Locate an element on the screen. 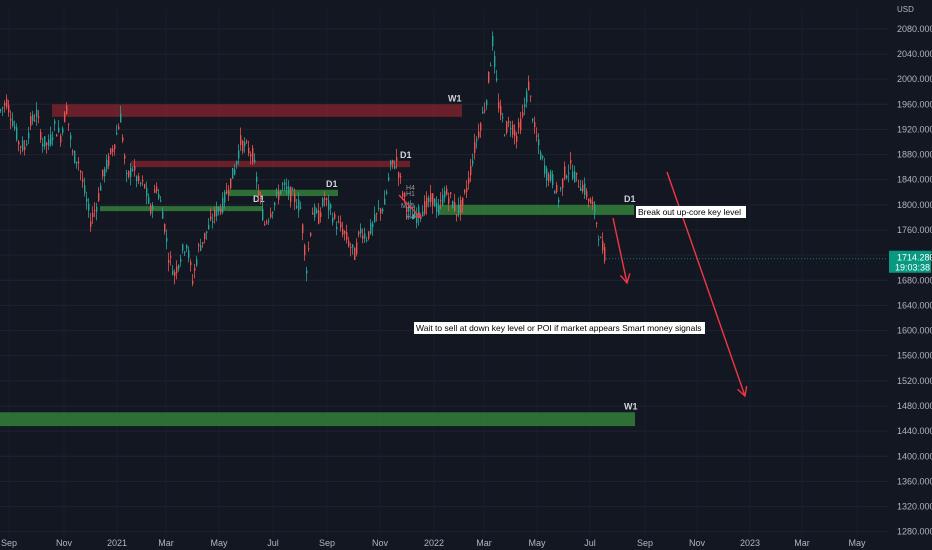  time-tick: Jul is located at coordinates (273, 543).